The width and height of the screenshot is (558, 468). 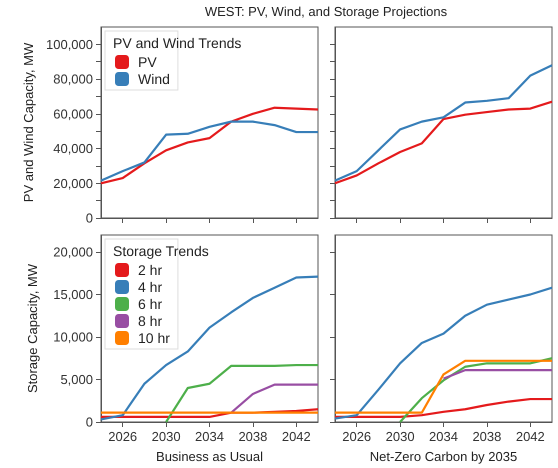 What do you see at coordinates (73, 148) in the screenshot?
I see `y-tick-label: 40,000` at bounding box center [73, 148].